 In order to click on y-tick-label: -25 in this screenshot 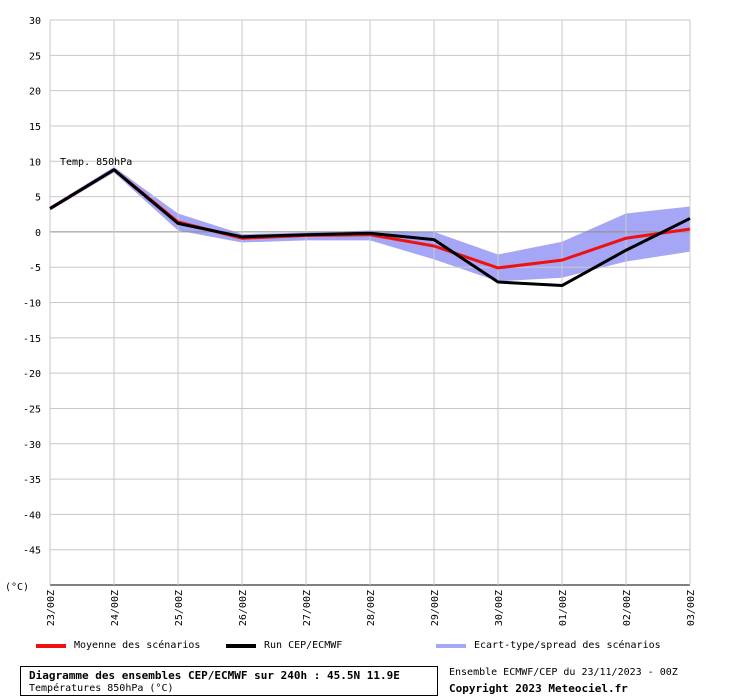, I will do `click(32, 409)`.